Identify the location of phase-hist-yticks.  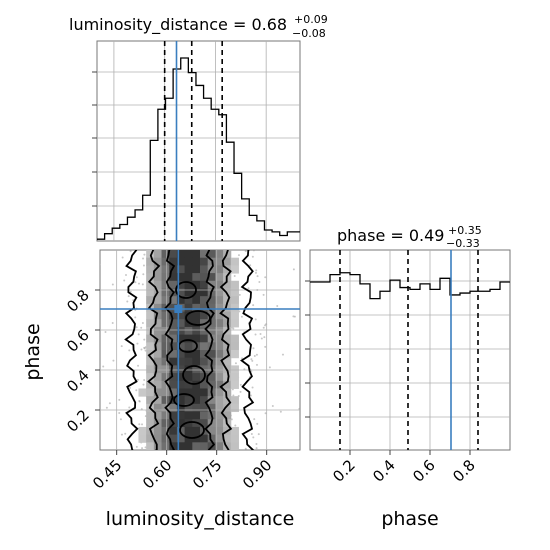
(307, 349).